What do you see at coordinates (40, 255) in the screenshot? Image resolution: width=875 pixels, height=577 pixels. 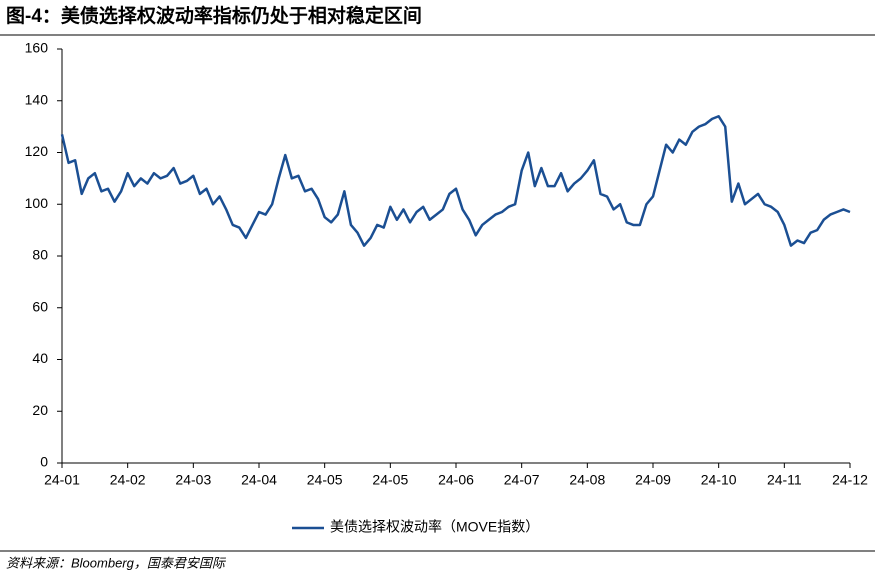 I see `y-tick-label: 80` at bounding box center [40, 255].